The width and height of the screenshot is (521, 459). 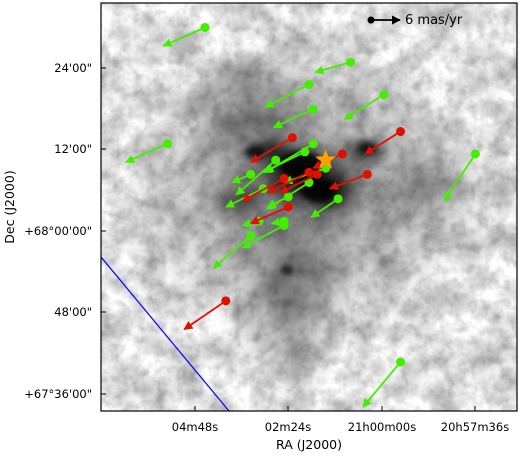 What do you see at coordinates (340, 420) in the screenshot?
I see `x-axis: 04m48s 02m24s 21h00m00s 20h57m36s` at bounding box center [340, 420].